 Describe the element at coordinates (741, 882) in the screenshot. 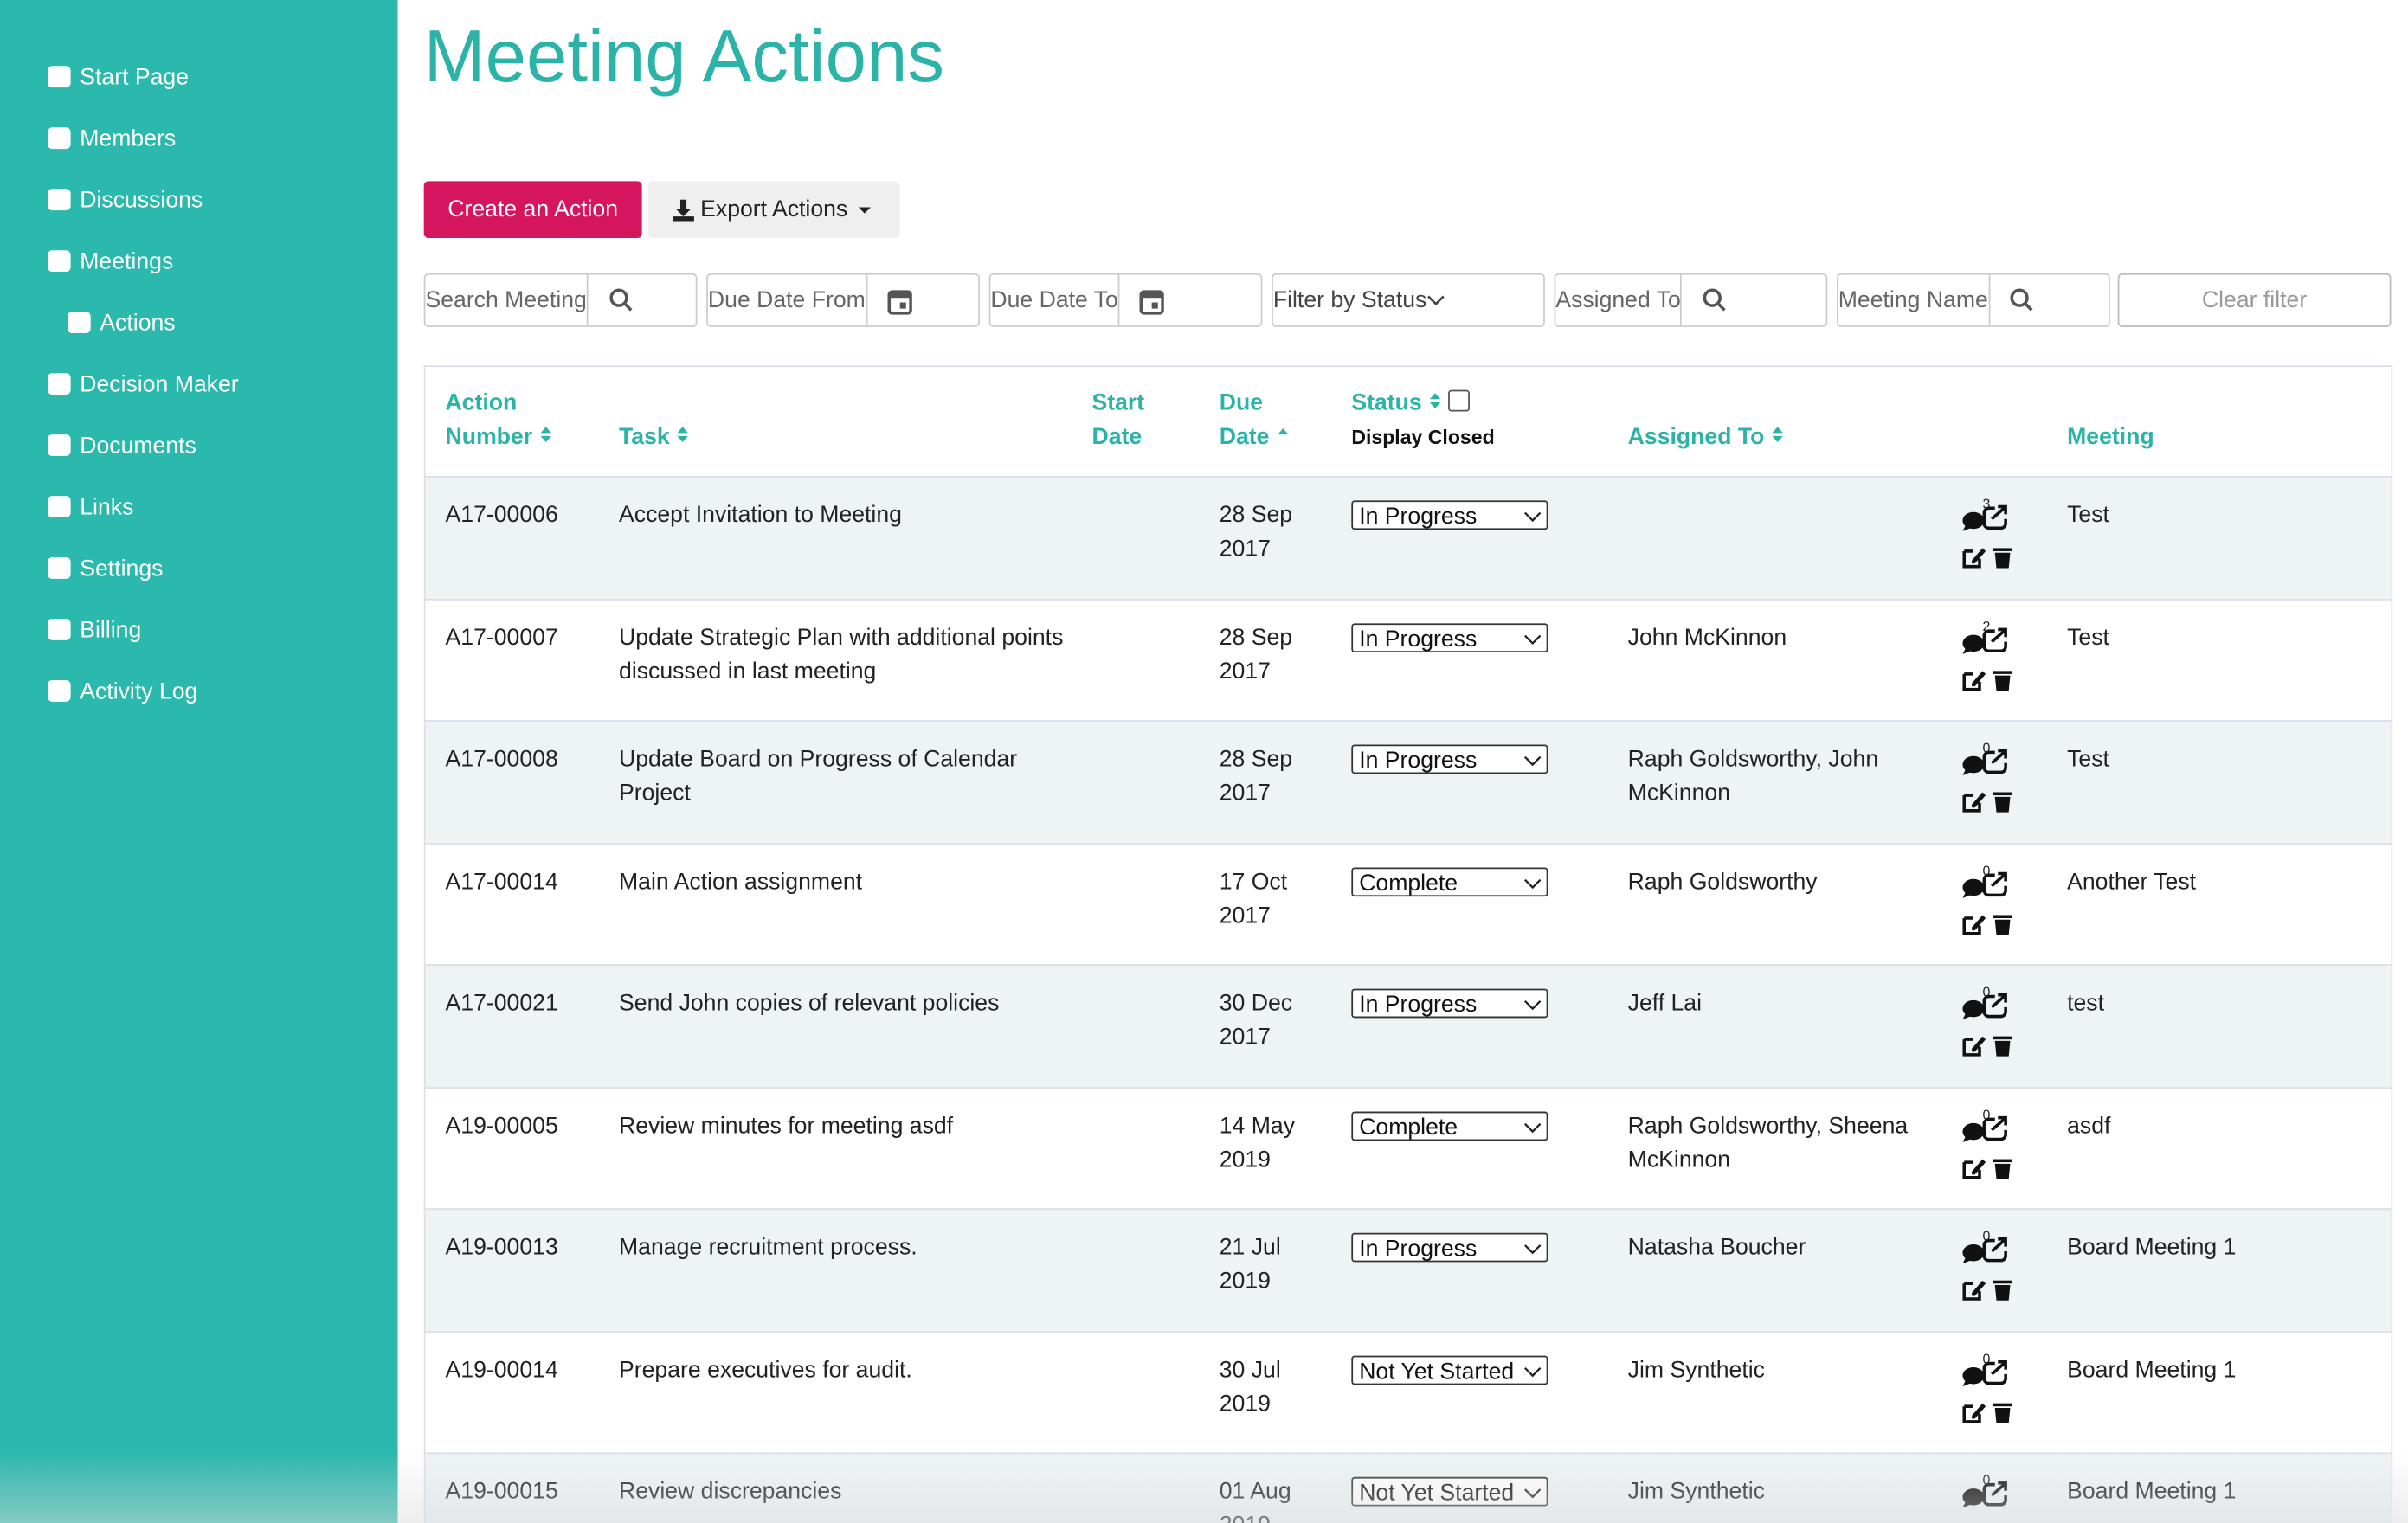

I see `task: Main Action assignment` at that location.